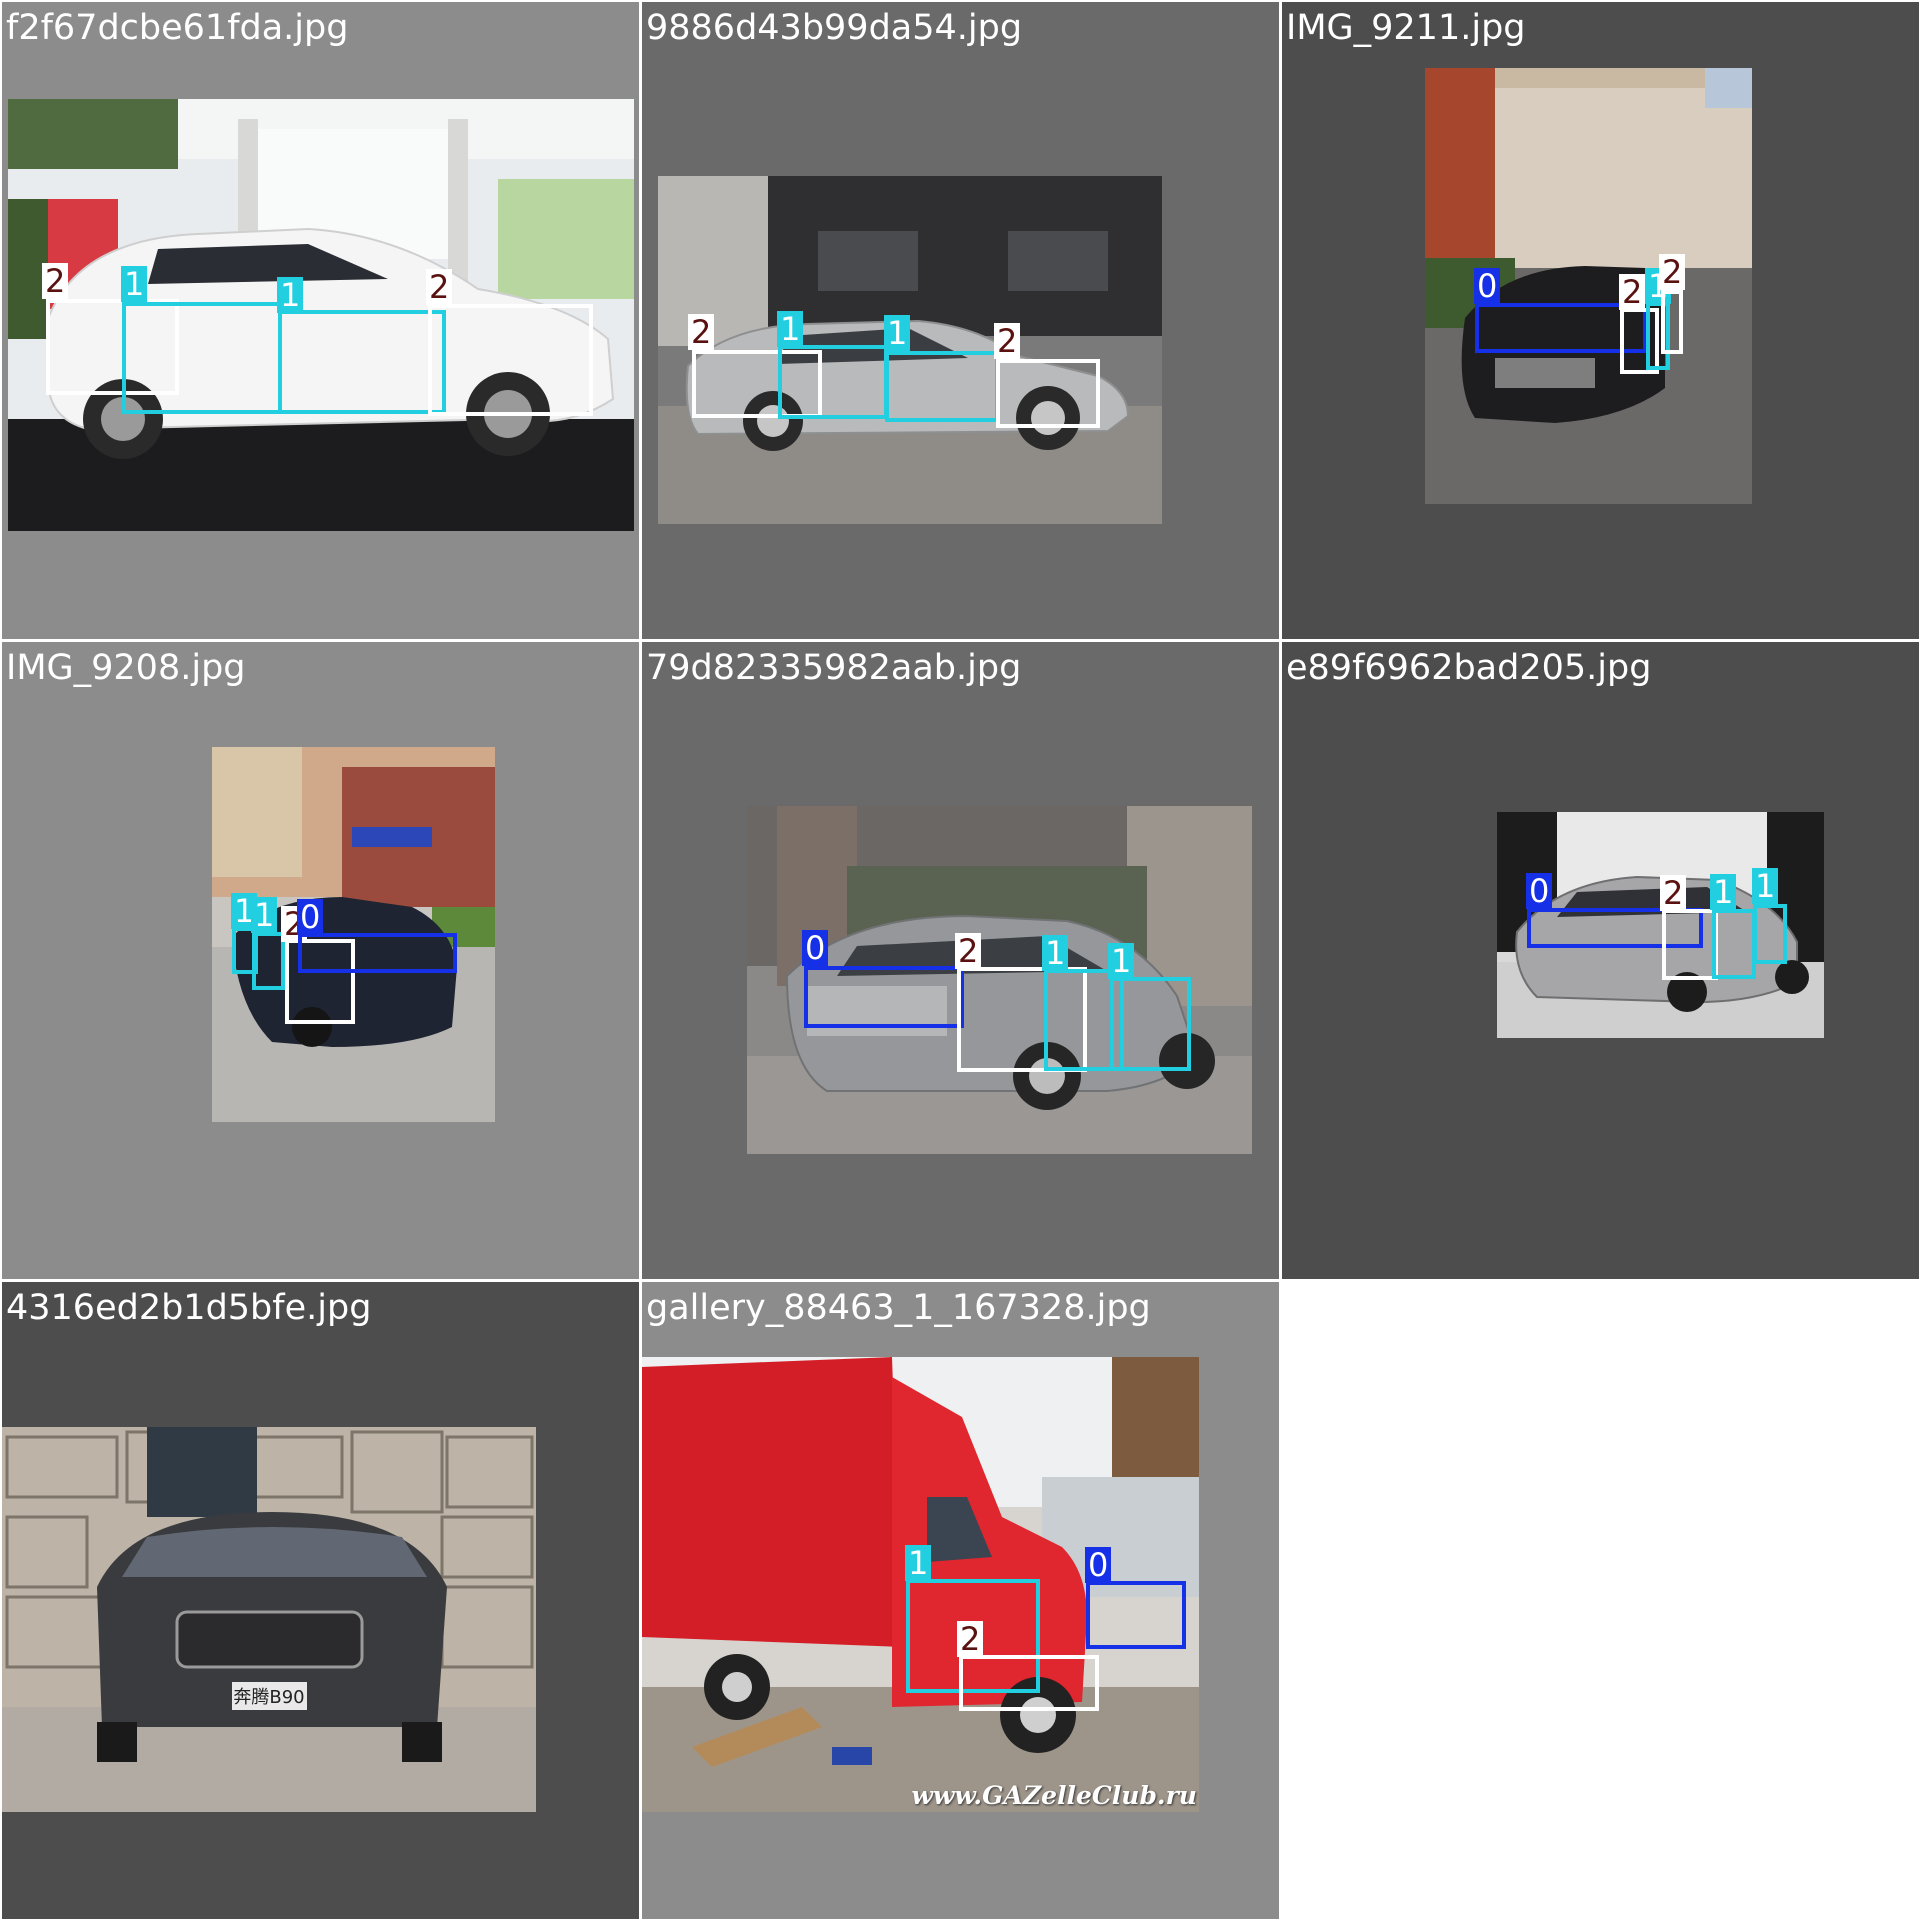 This screenshot has width=1920, height=1920. I want to click on tile-filename: 79d82335982aab.jpg, so click(834, 668).